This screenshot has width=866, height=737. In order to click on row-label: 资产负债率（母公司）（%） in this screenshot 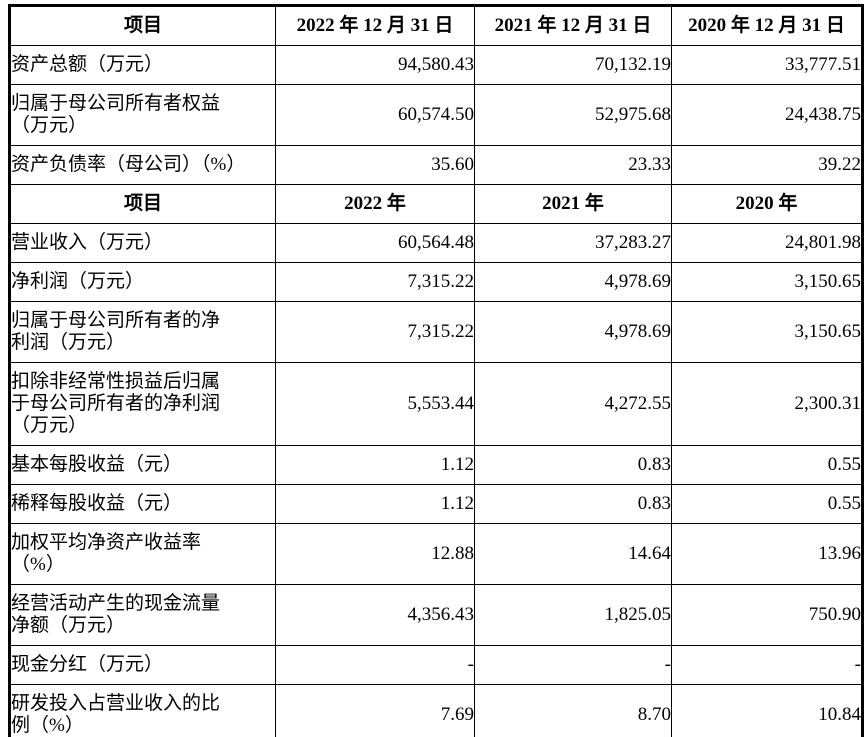, I will do `click(142, 165)`.